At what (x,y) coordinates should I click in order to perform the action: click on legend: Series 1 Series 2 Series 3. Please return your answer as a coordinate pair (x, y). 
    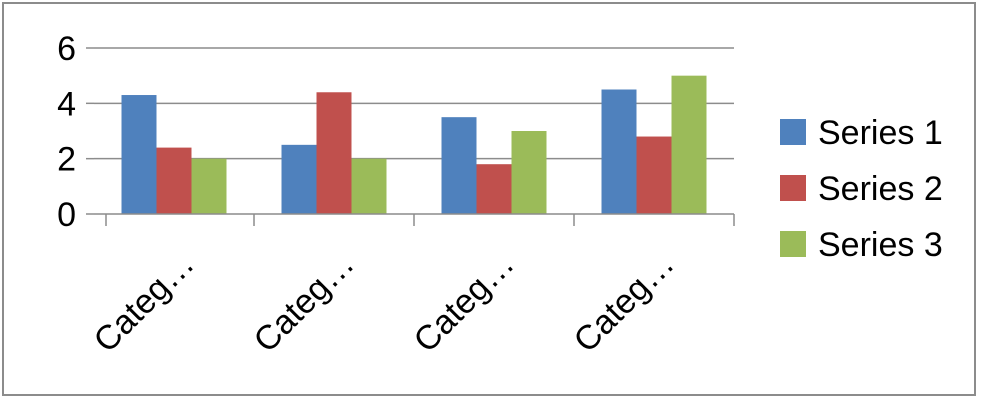
    Looking at the image, I should click on (861, 189).